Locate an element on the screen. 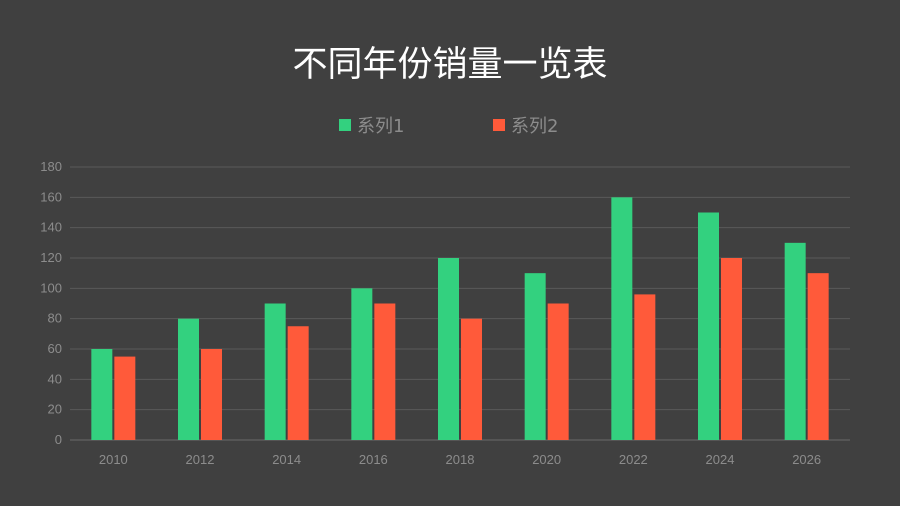  y-tick-label: 180 is located at coordinates (51, 166).